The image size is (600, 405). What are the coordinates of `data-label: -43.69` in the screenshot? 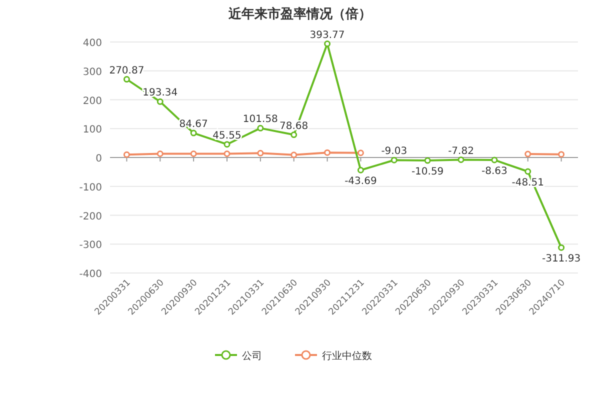 It's located at (360, 182).